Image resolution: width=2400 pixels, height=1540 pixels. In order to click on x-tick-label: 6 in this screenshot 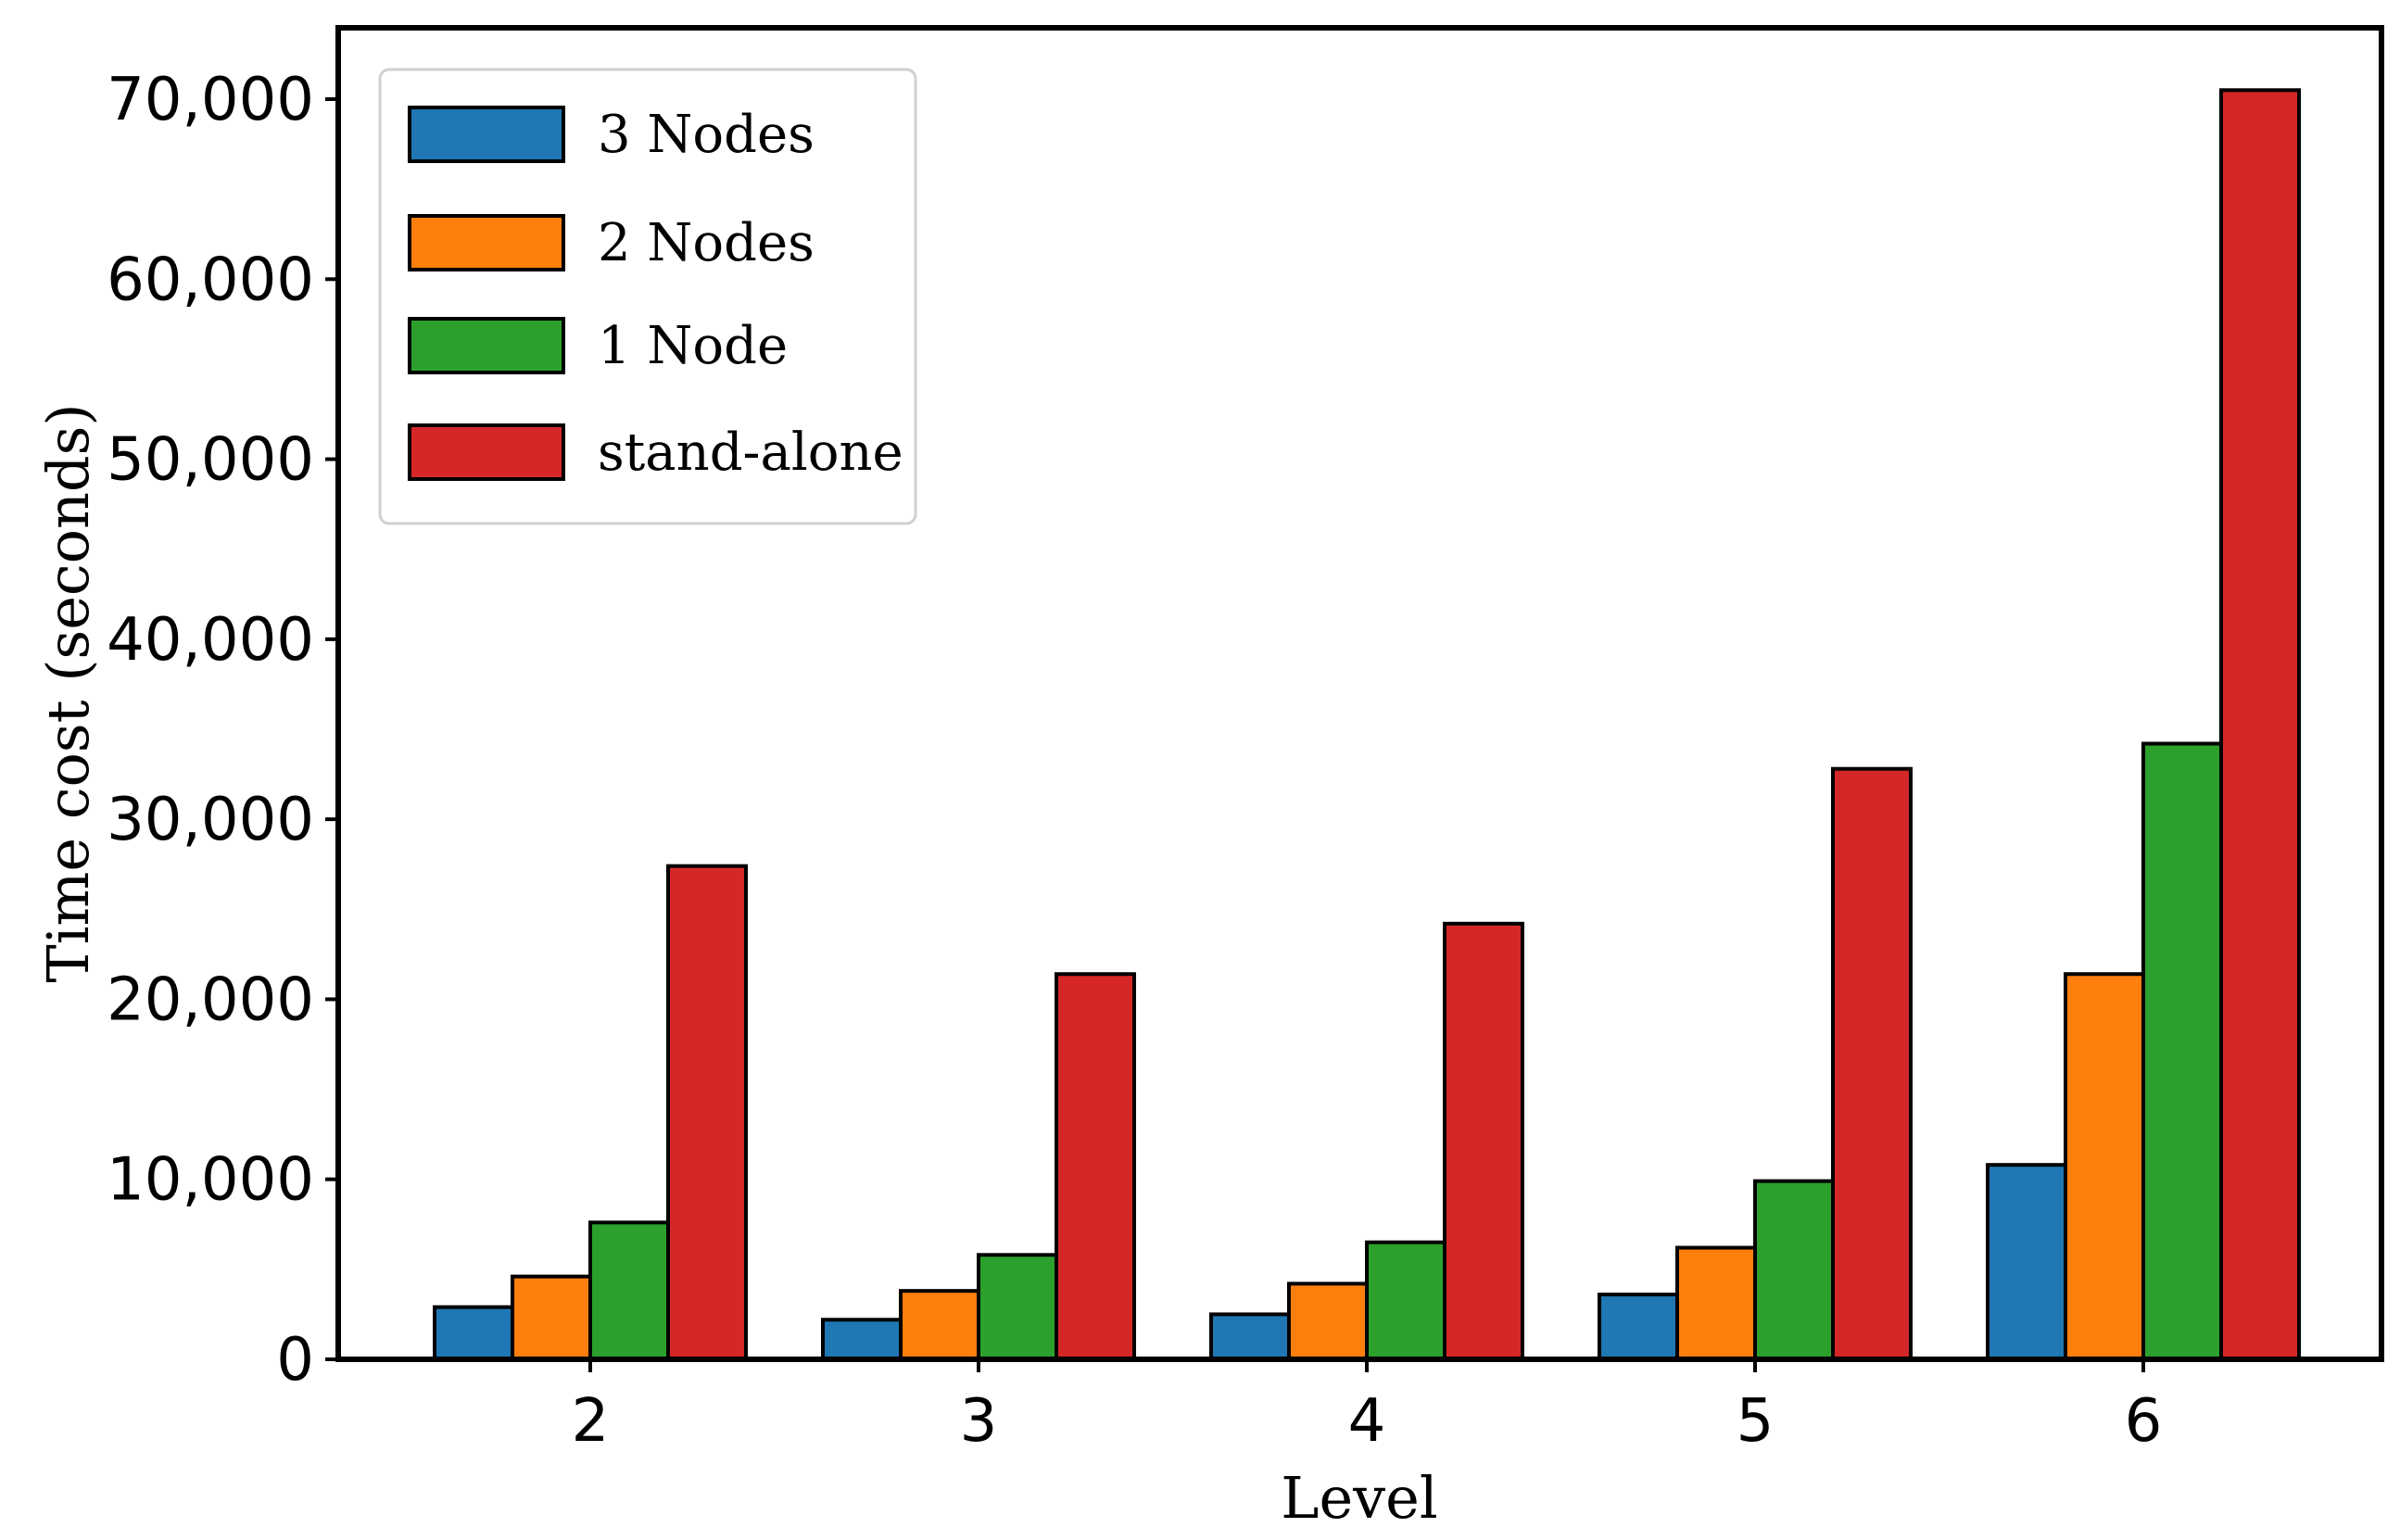, I will do `click(2144, 1421)`.